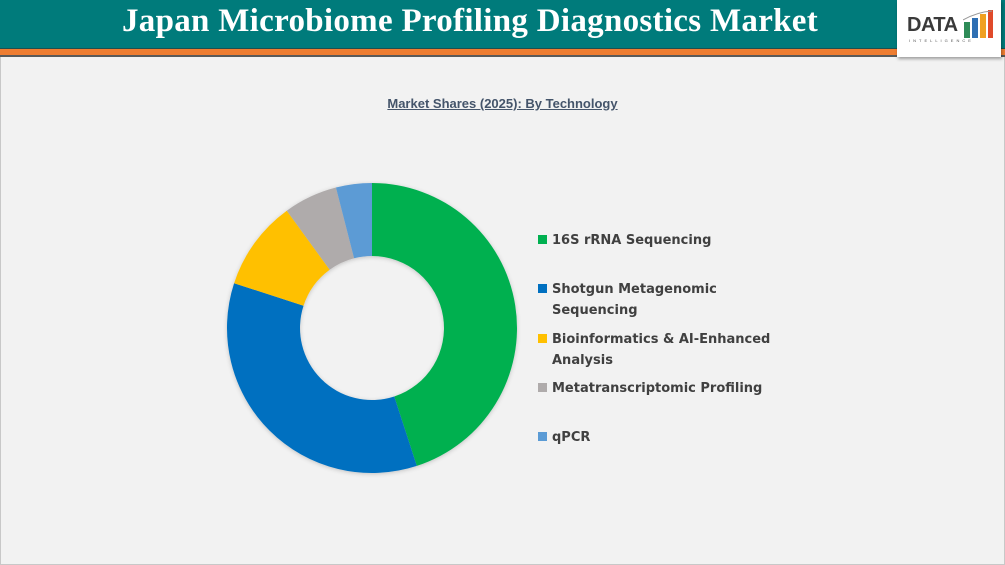 This screenshot has height=565, width=1005. I want to click on logo-text: DATA, so click(932, 25).